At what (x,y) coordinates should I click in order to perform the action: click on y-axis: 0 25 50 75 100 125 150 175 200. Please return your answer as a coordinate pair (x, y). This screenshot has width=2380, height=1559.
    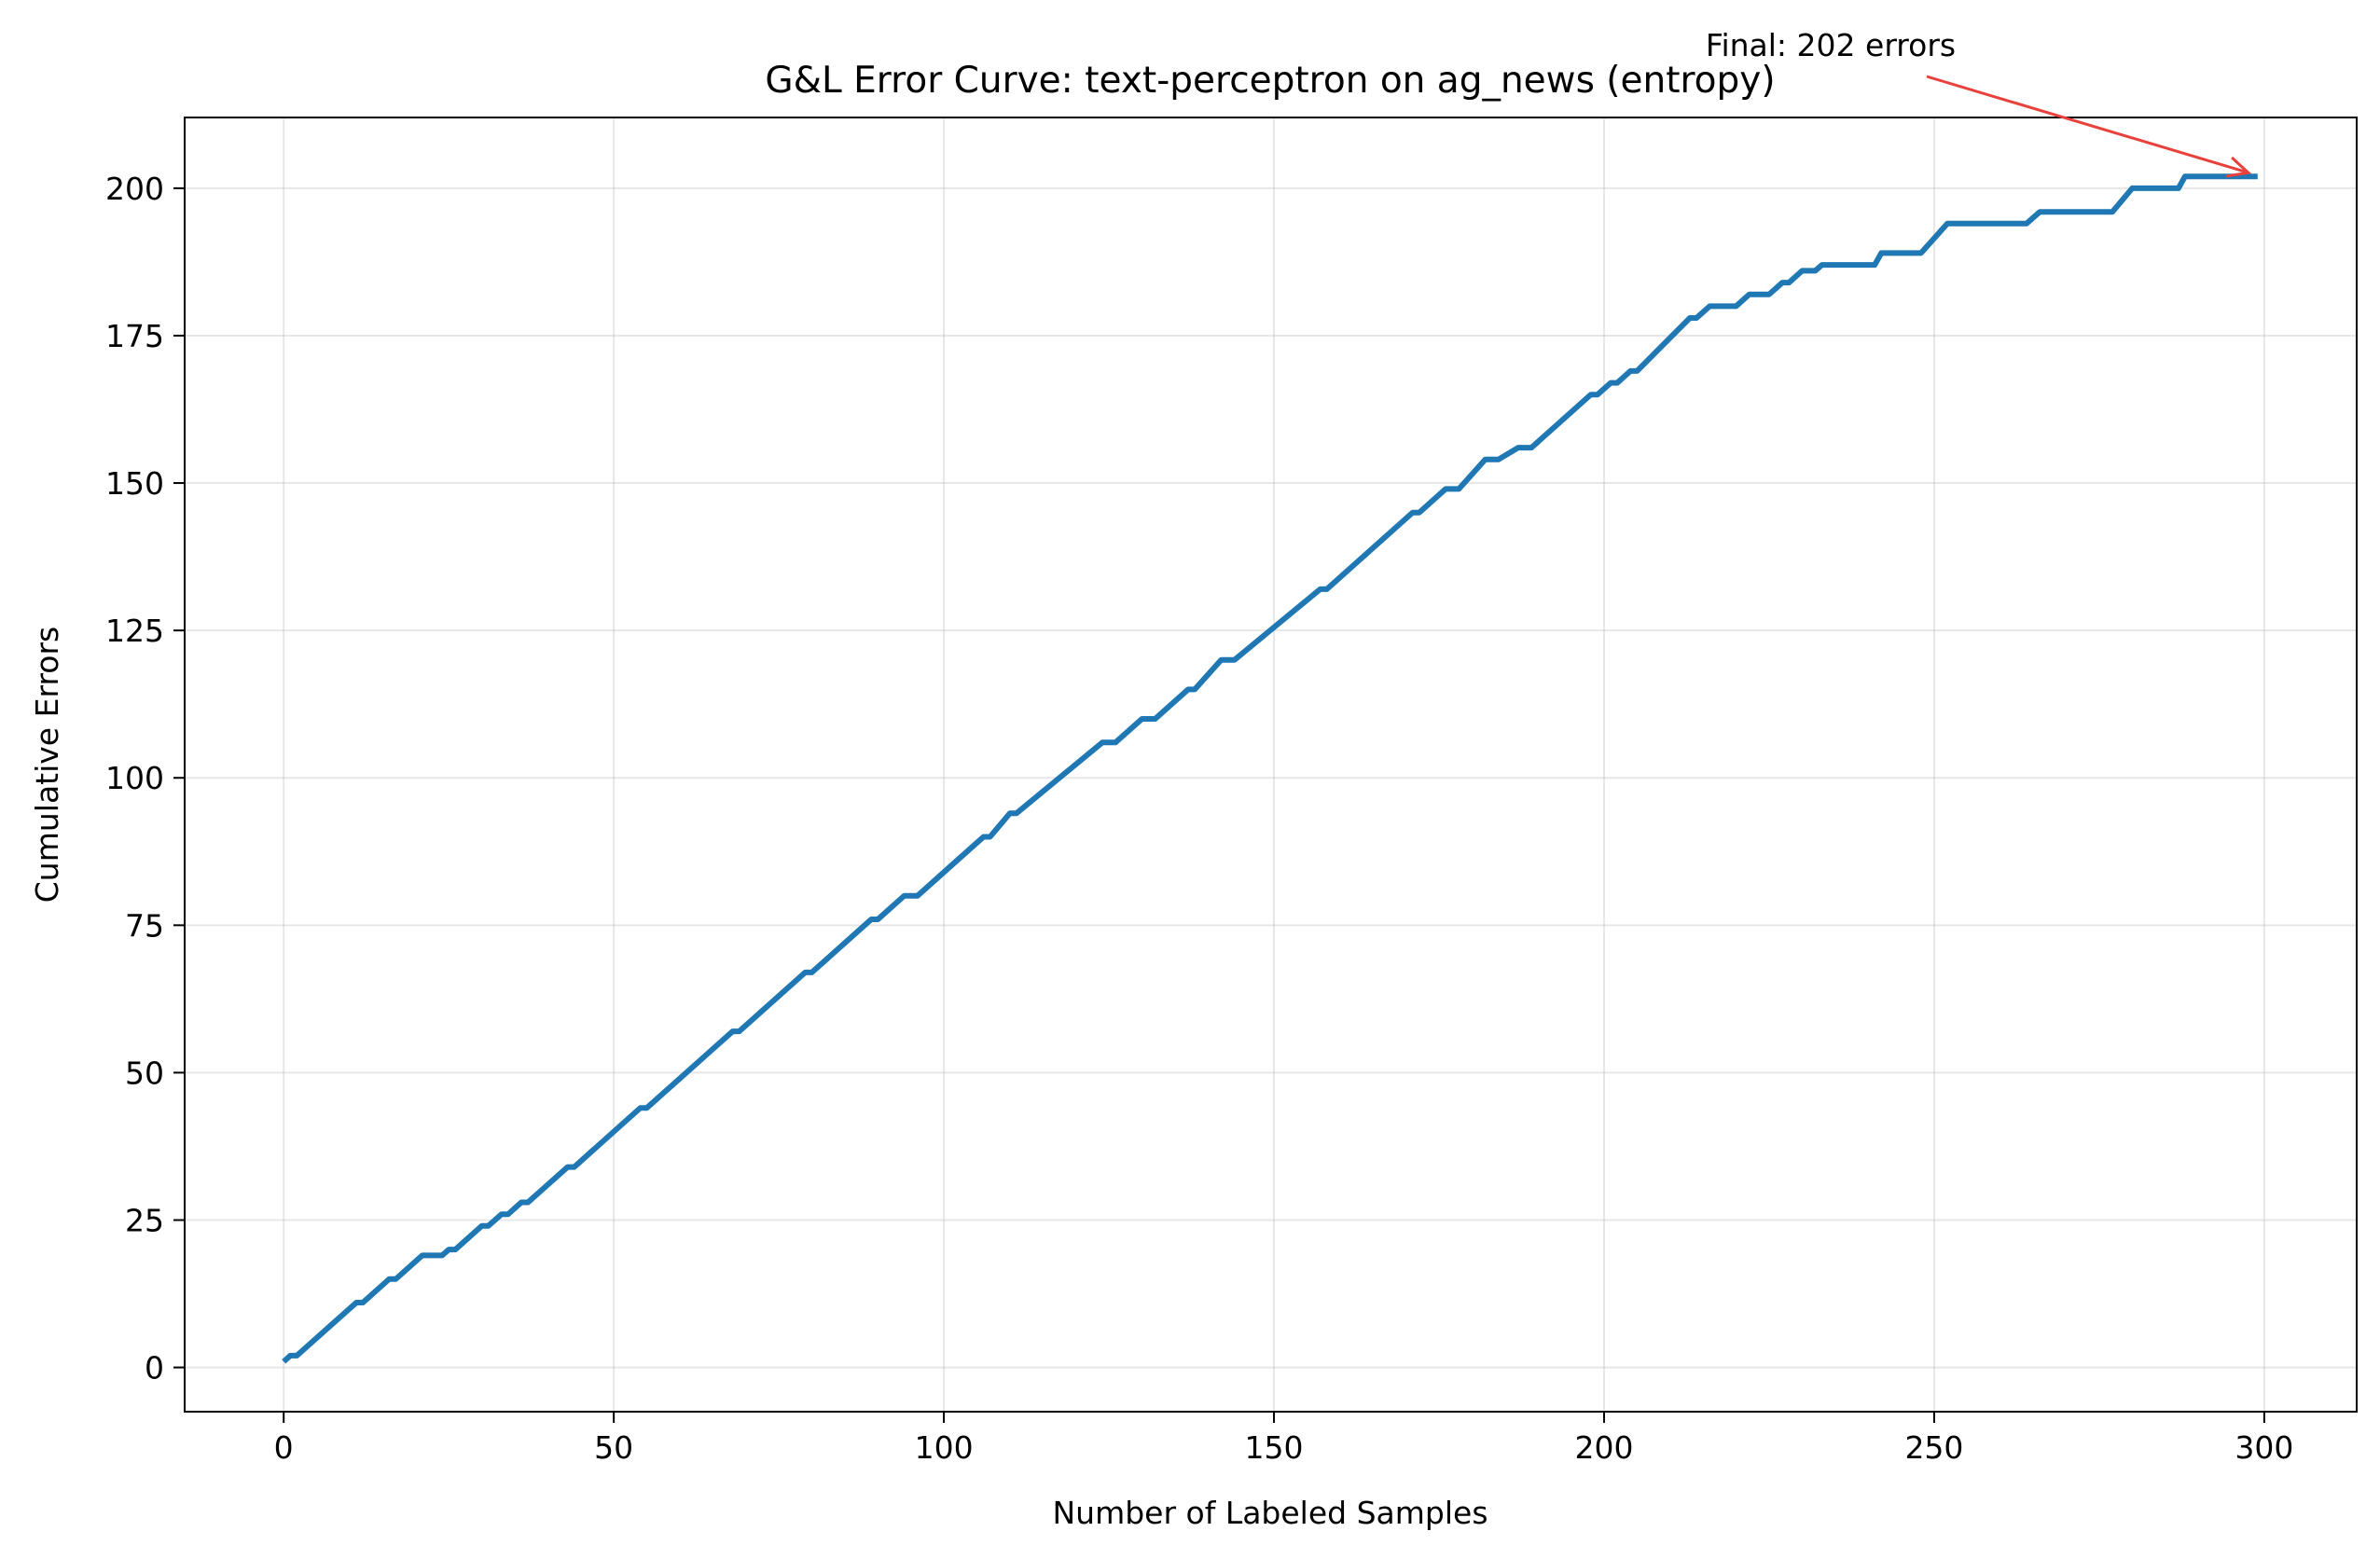
    Looking at the image, I should click on (145, 779).